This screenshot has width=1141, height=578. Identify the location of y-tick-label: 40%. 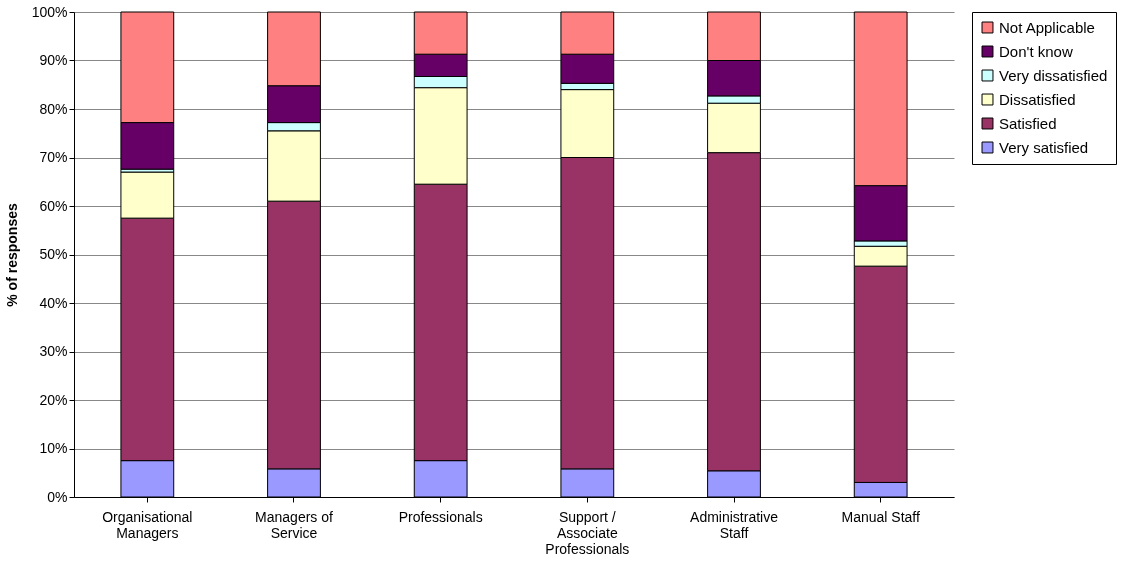
(53, 302).